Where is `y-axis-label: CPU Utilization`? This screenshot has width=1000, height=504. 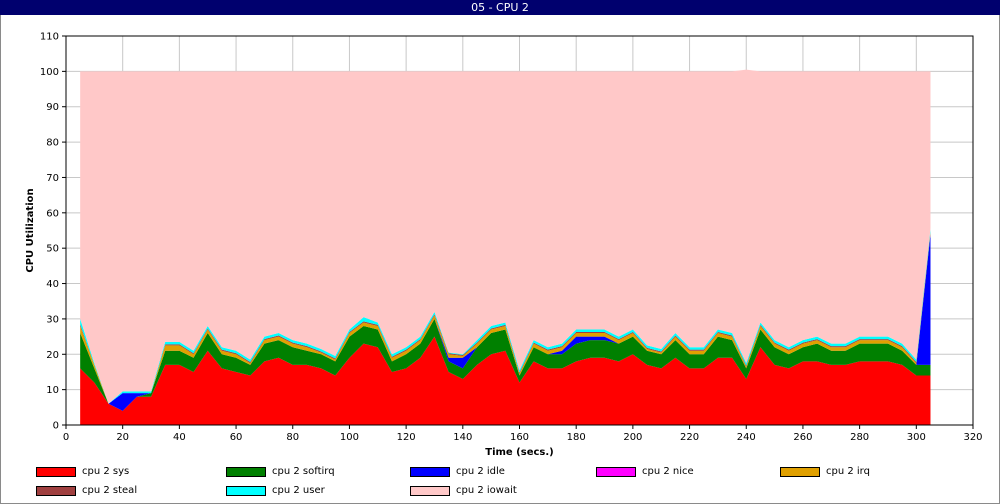 y-axis-label: CPU Utilization is located at coordinates (30, 230).